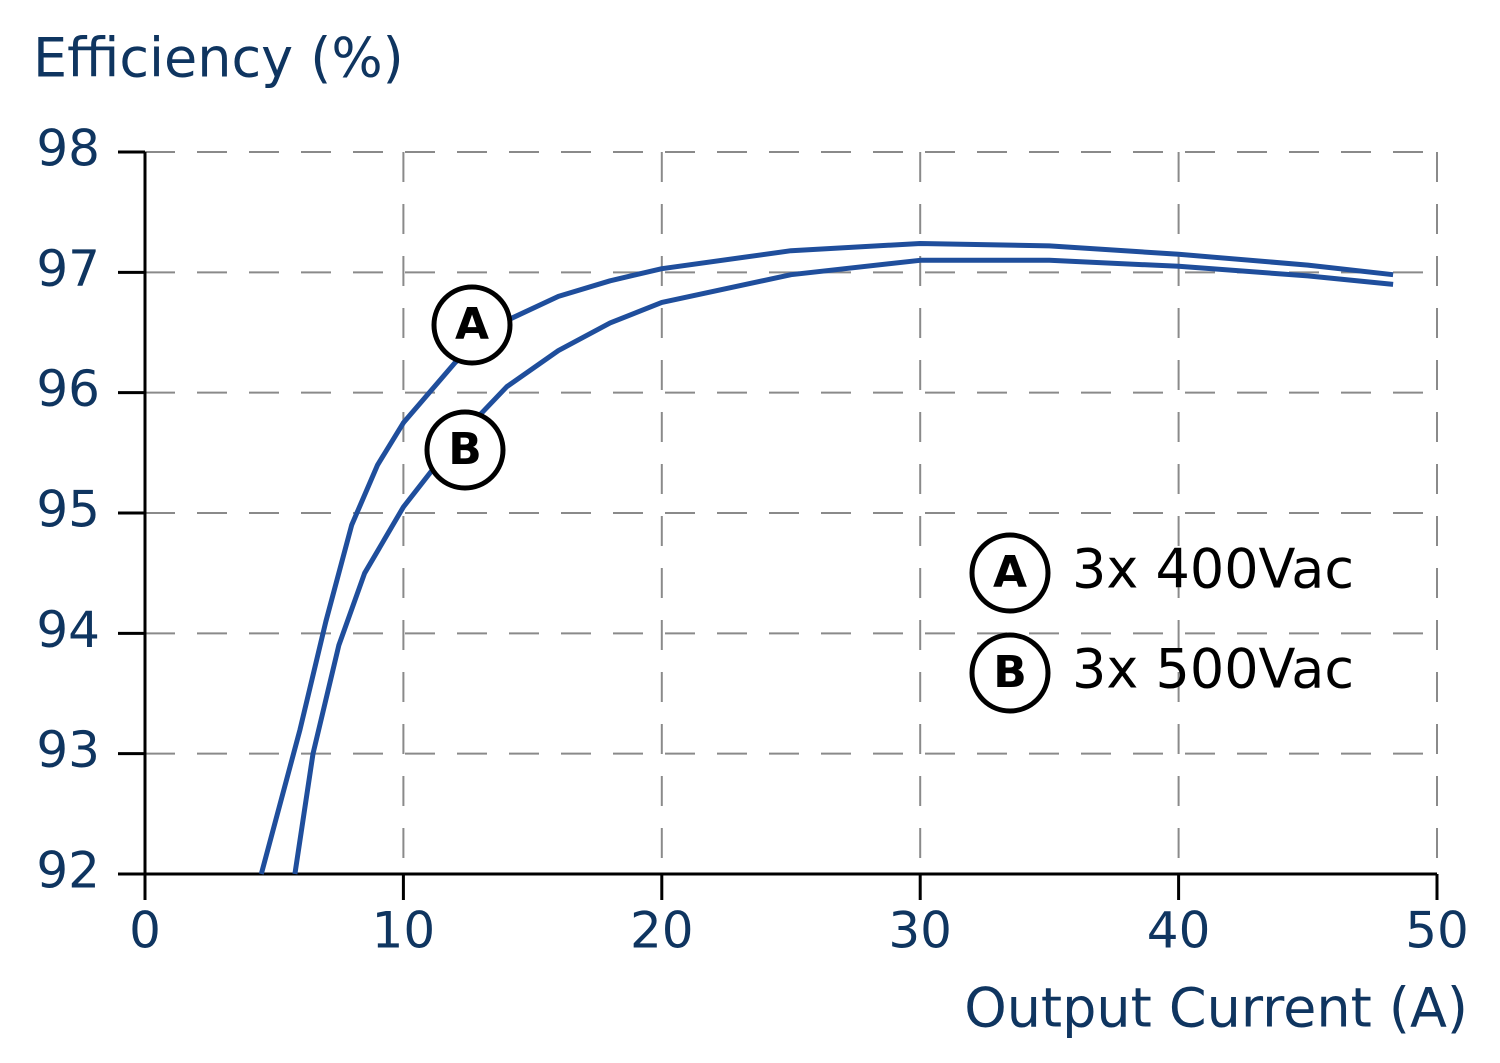 Image resolution: width=1500 pixels, height=1063 pixels. What do you see at coordinates (1216, 1008) in the screenshot?
I see `x-axis-label: Output Current (A)` at bounding box center [1216, 1008].